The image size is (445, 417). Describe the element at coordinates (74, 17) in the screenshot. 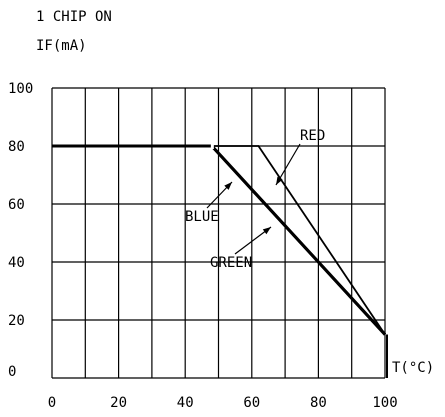

I see `chart-title: 1 CHIP ON` at that location.